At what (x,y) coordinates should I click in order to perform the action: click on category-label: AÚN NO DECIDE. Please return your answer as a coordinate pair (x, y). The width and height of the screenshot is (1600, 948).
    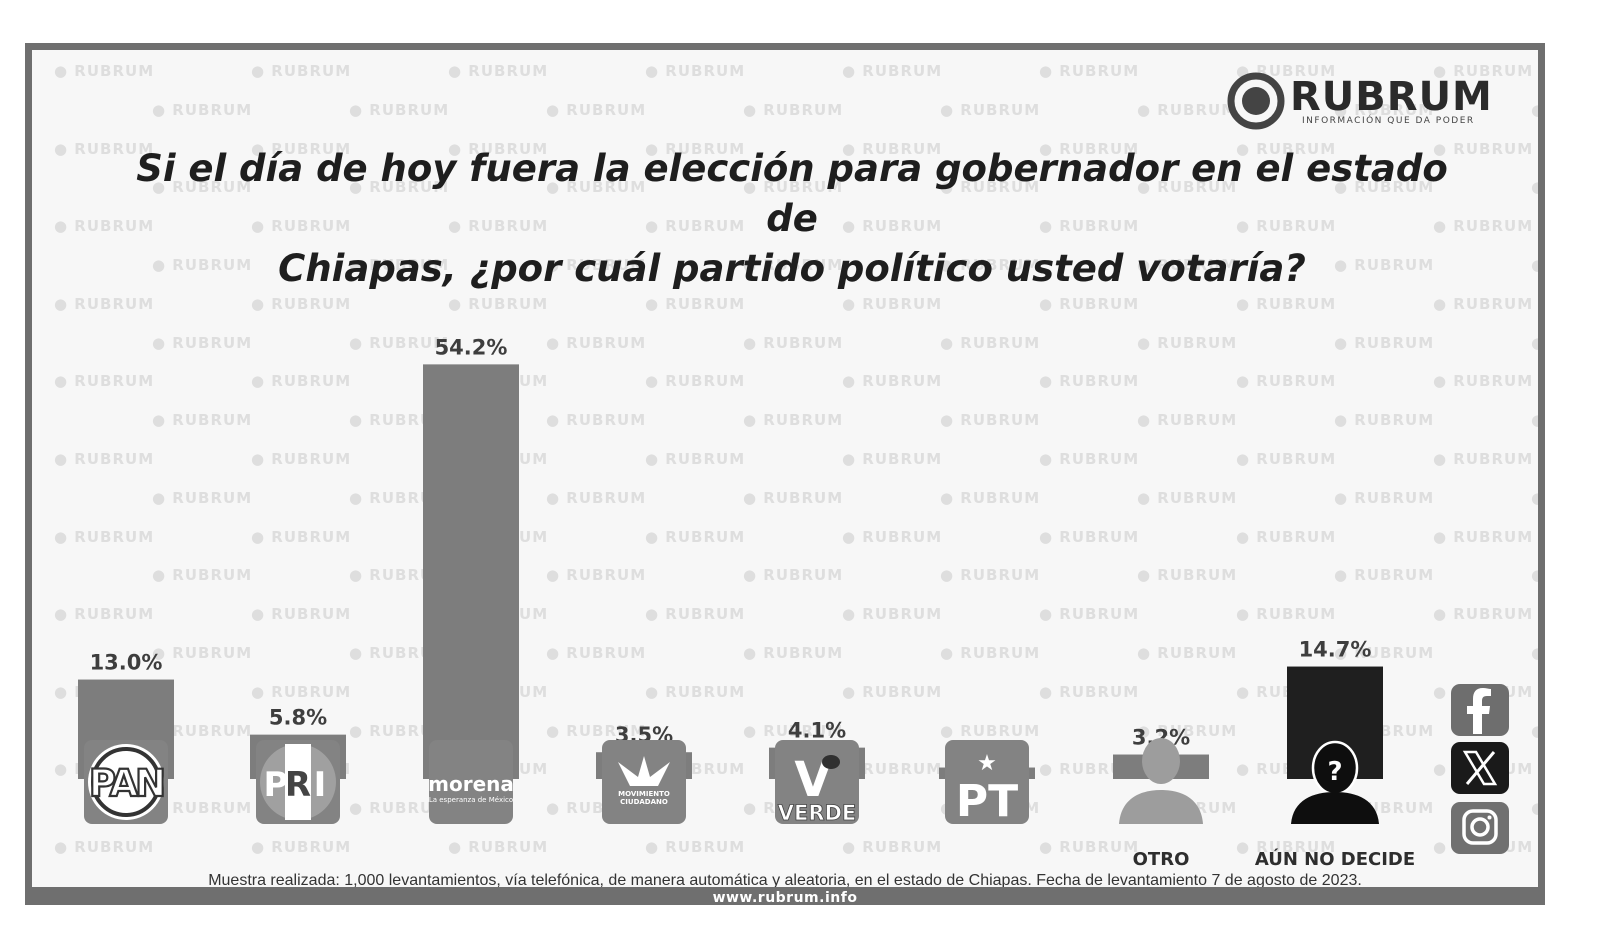
    Looking at the image, I should click on (1335, 859).